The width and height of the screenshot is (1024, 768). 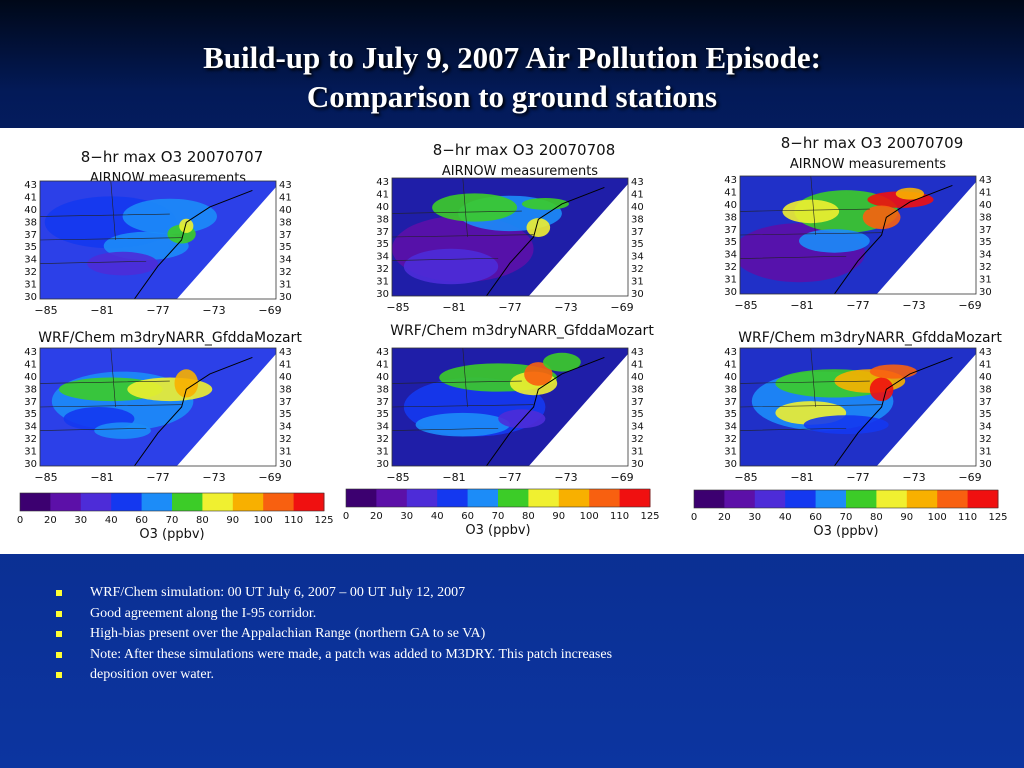 I want to click on colorbar-tick-label: 90, so click(x=906, y=517).